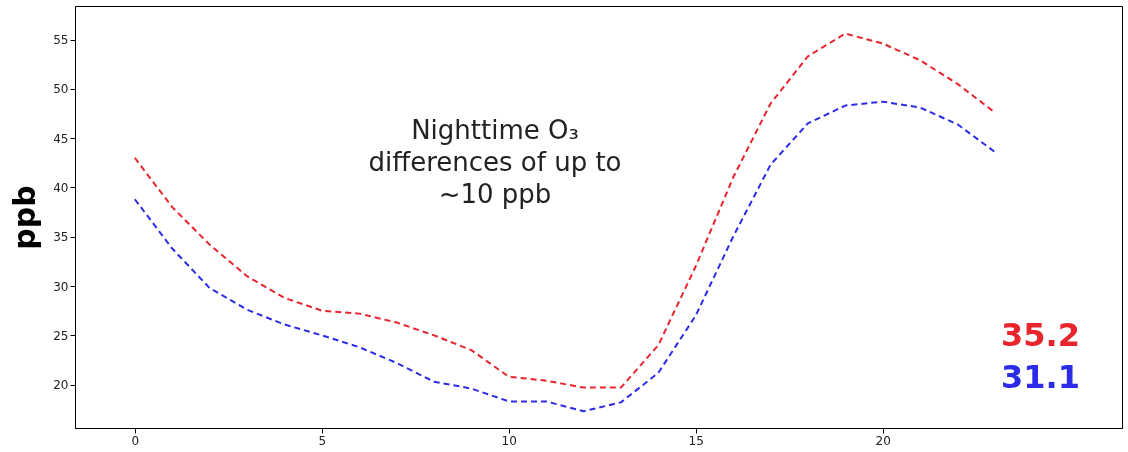 The image size is (1128, 452). Describe the element at coordinates (61, 286) in the screenshot. I see `y-tick-label: 30` at that location.